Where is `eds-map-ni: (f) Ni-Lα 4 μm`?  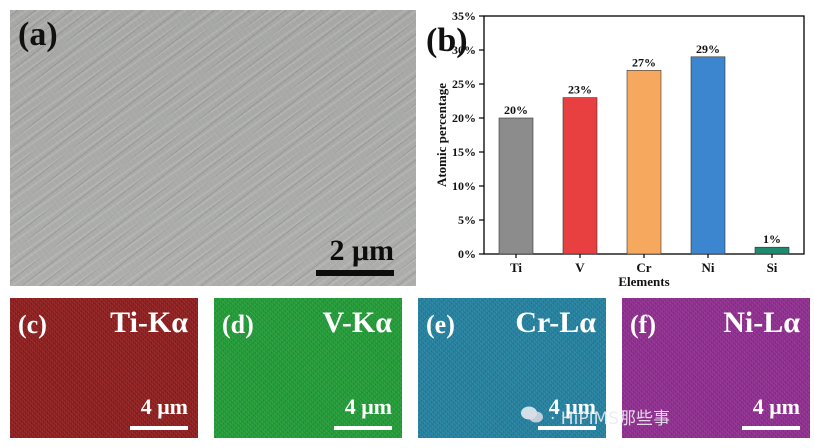 eds-map-ni: (f) Ni-Lα 4 μm is located at coordinates (716, 368).